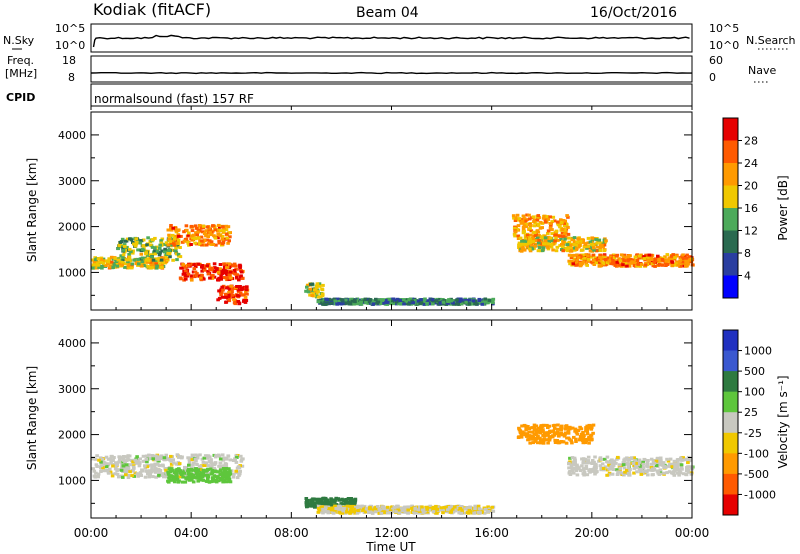  What do you see at coordinates (393, 469) in the screenshot?
I see `velocity-data-cells` at bounding box center [393, 469].